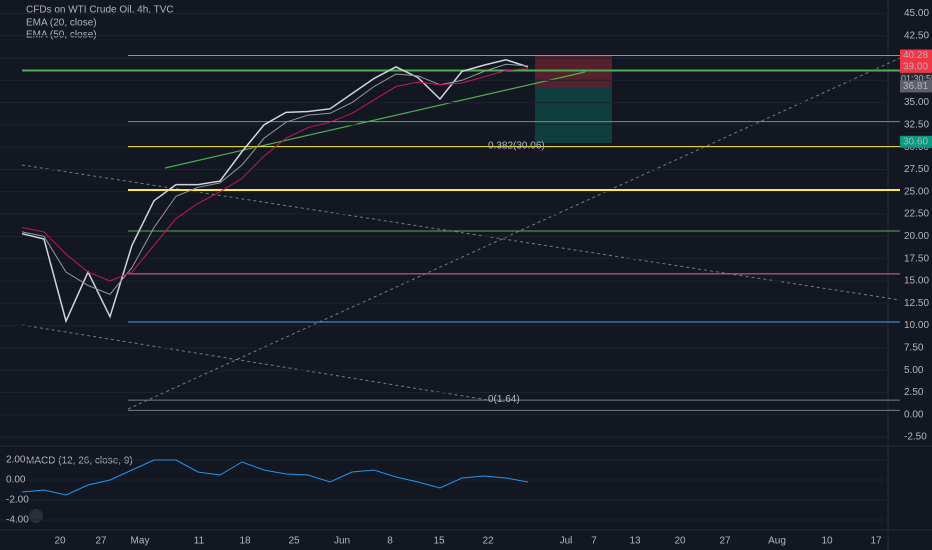  Describe the element at coordinates (16, 460) in the screenshot. I see `y-tick-label: 2.00` at that location.